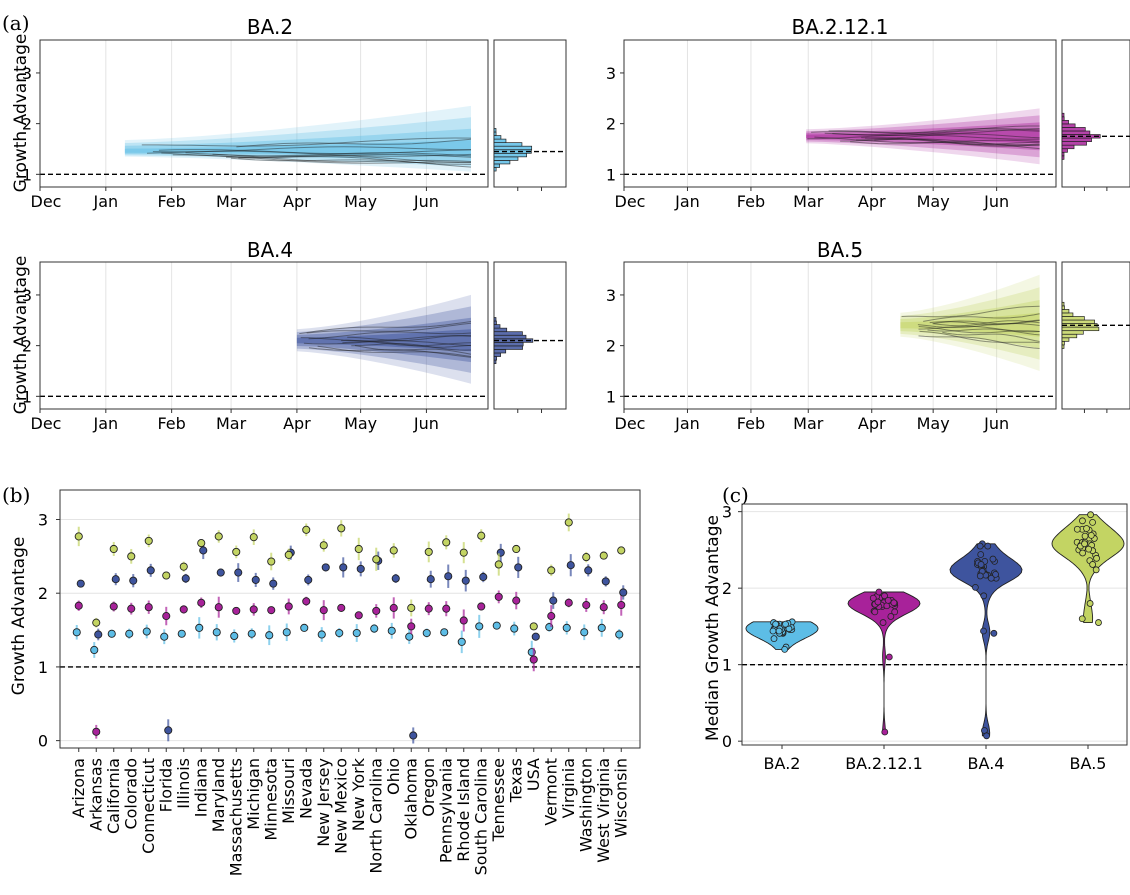  I want to click on subplot-ba2: BA.2 Dec Jan Feb Mar Apr May Jun 1 2 3, so click(294, 113).